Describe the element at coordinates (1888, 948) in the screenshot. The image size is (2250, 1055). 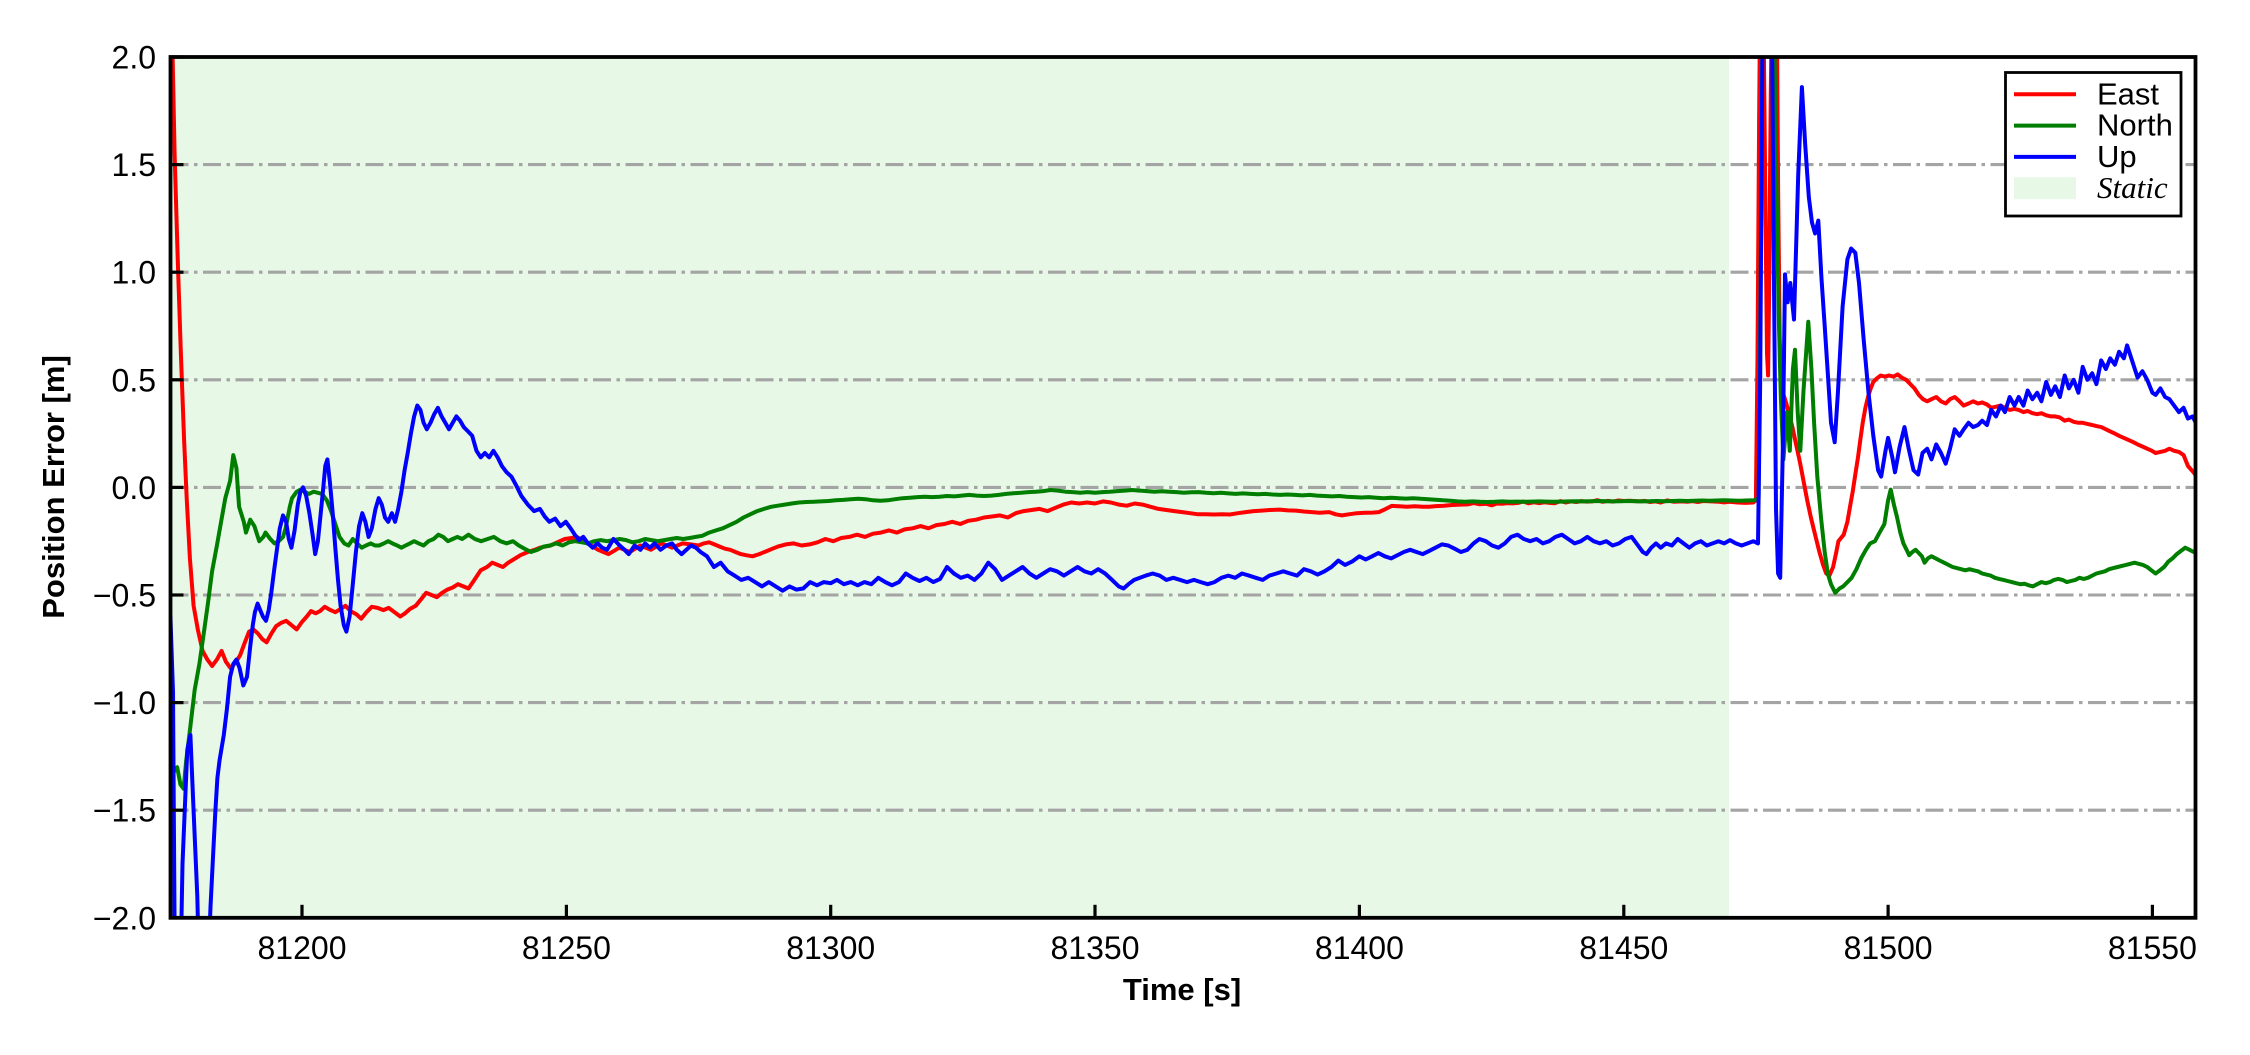
I see `svg-text: 81500` at that location.